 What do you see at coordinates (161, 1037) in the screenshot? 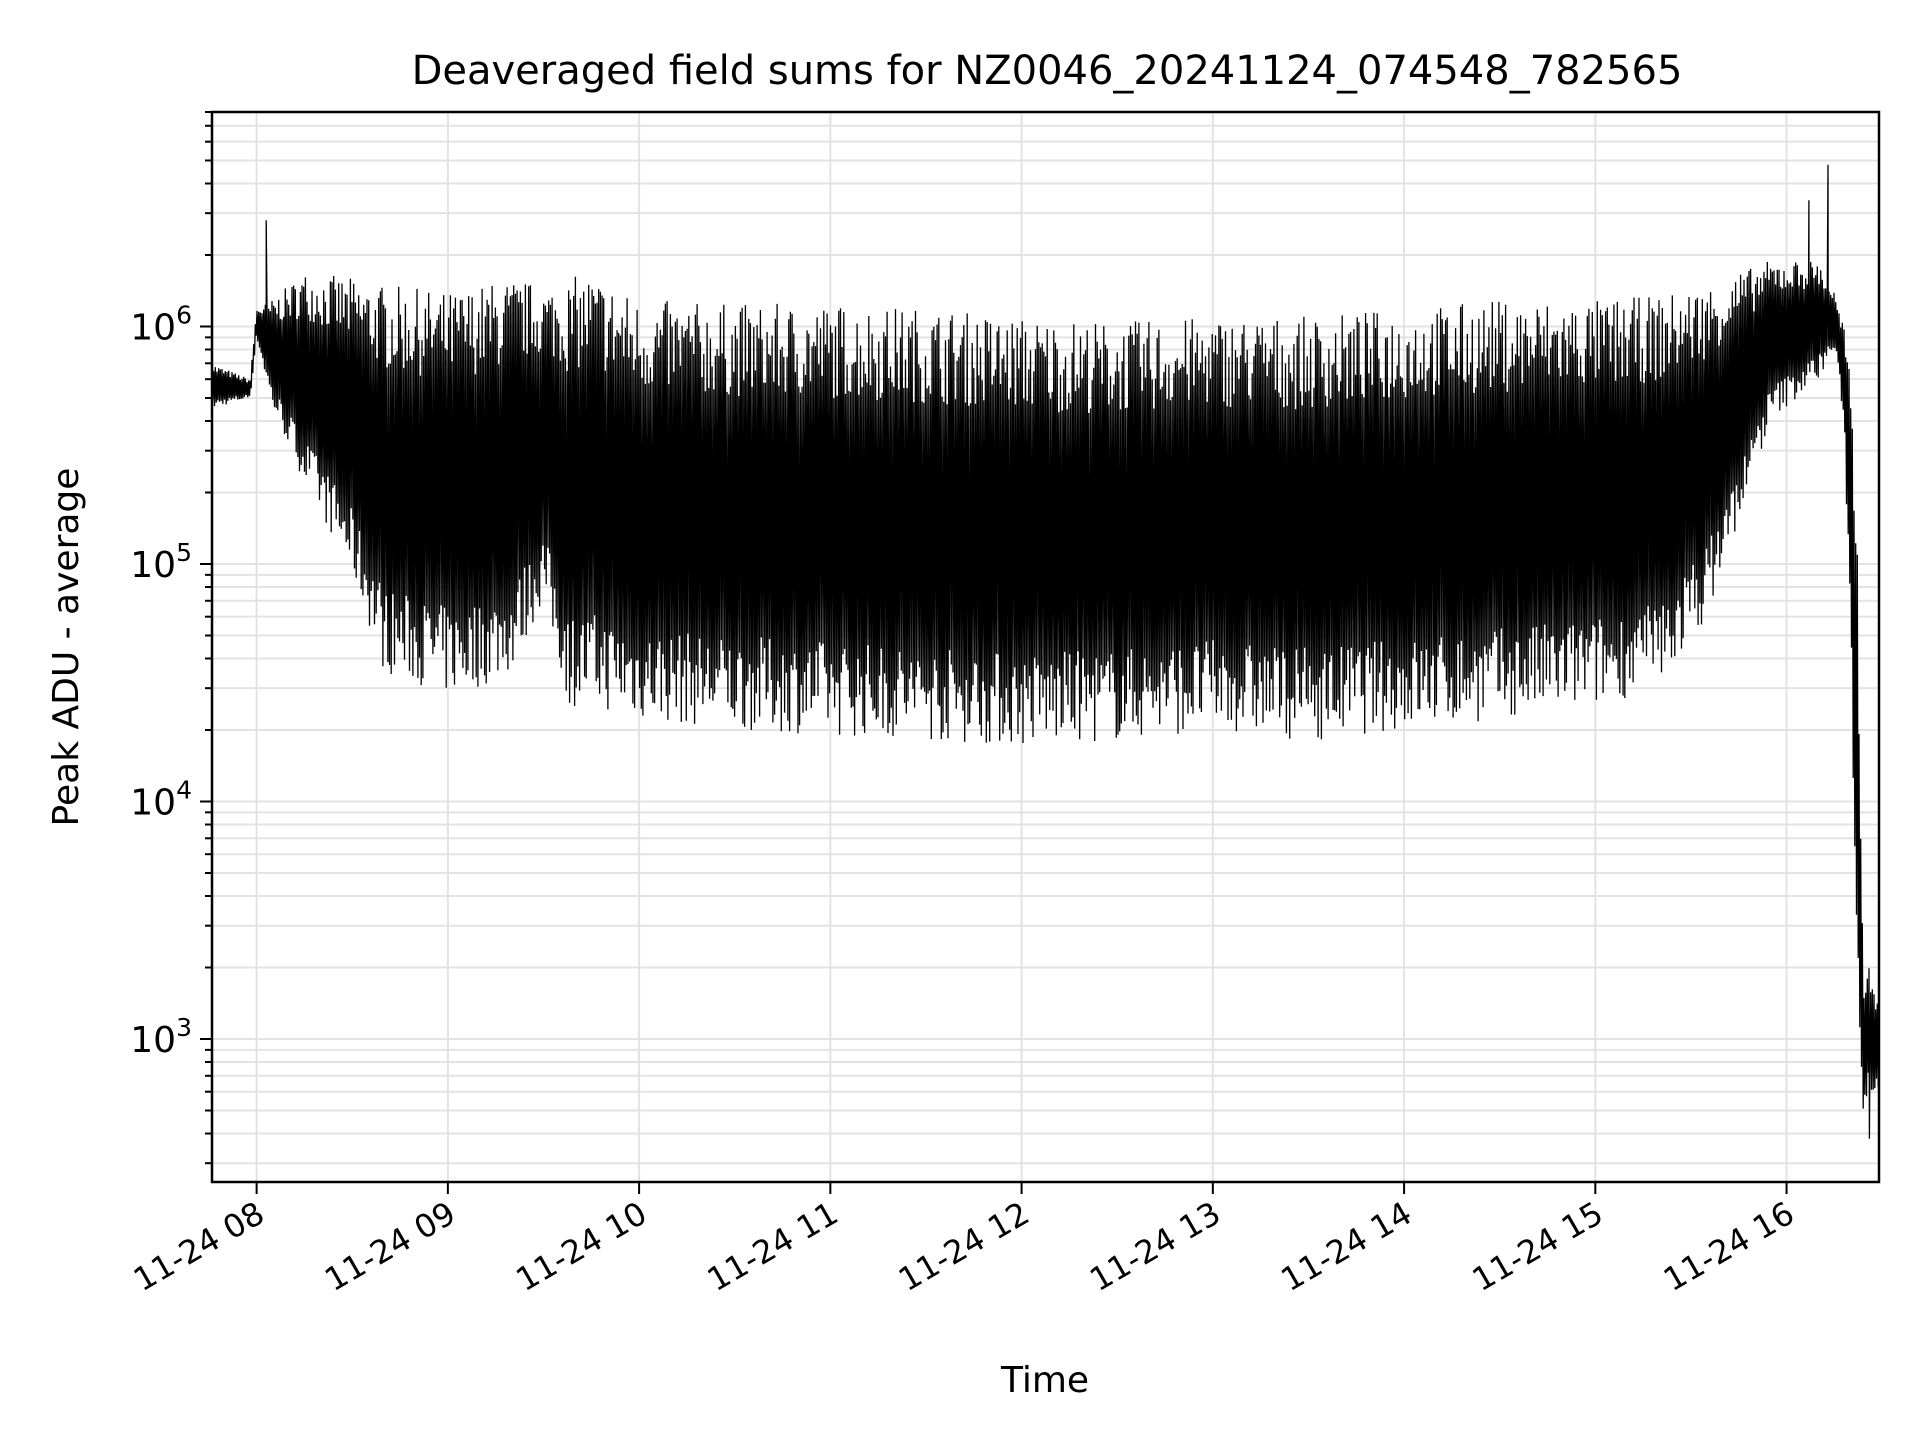
I see `y-tick-label: 10³` at bounding box center [161, 1037].